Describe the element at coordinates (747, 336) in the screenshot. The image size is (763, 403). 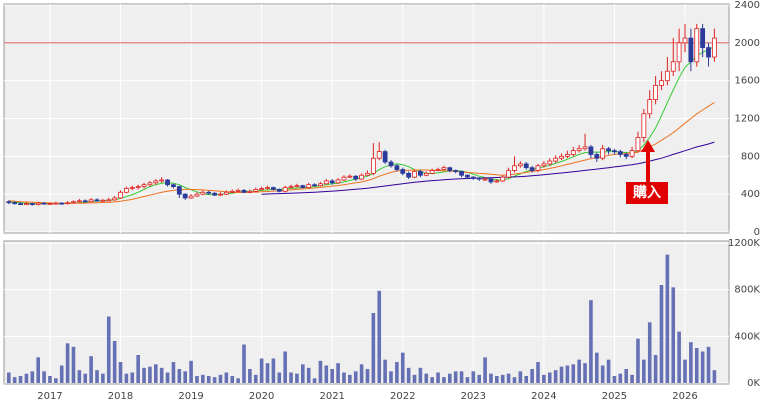
I see `y-tick-label: 400K` at that location.